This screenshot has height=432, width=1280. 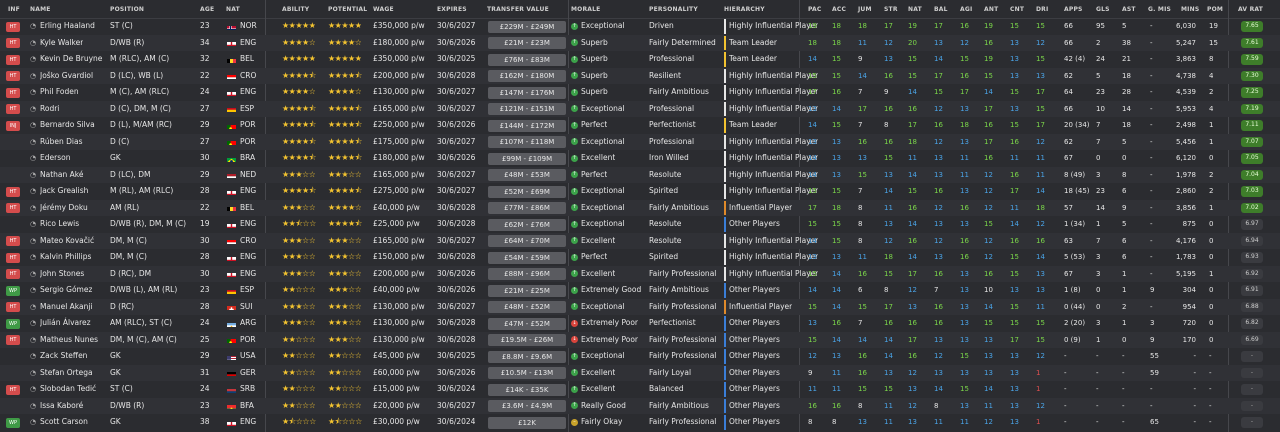 What do you see at coordinates (40, 9) in the screenshot?
I see `col-name: NAME` at bounding box center [40, 9].